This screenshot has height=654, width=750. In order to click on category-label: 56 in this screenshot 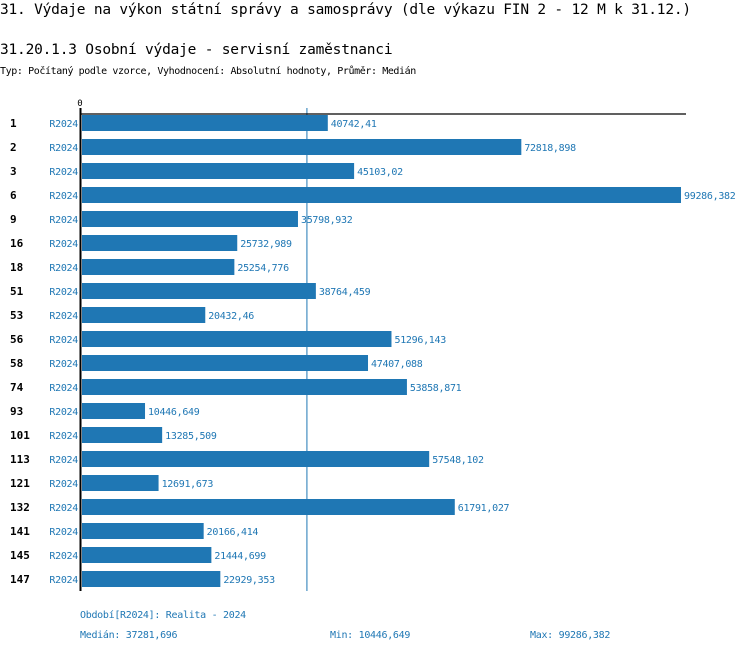, I will do `click(17, 339)`.